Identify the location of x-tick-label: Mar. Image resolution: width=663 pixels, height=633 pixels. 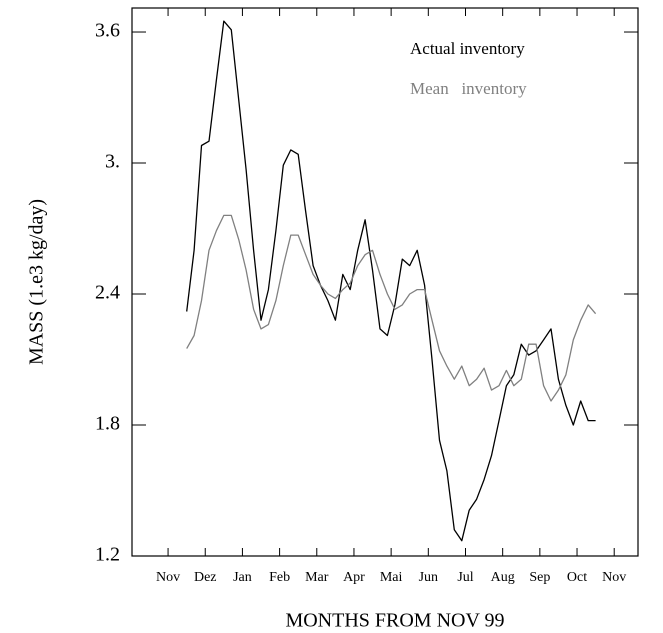
(317, 577).